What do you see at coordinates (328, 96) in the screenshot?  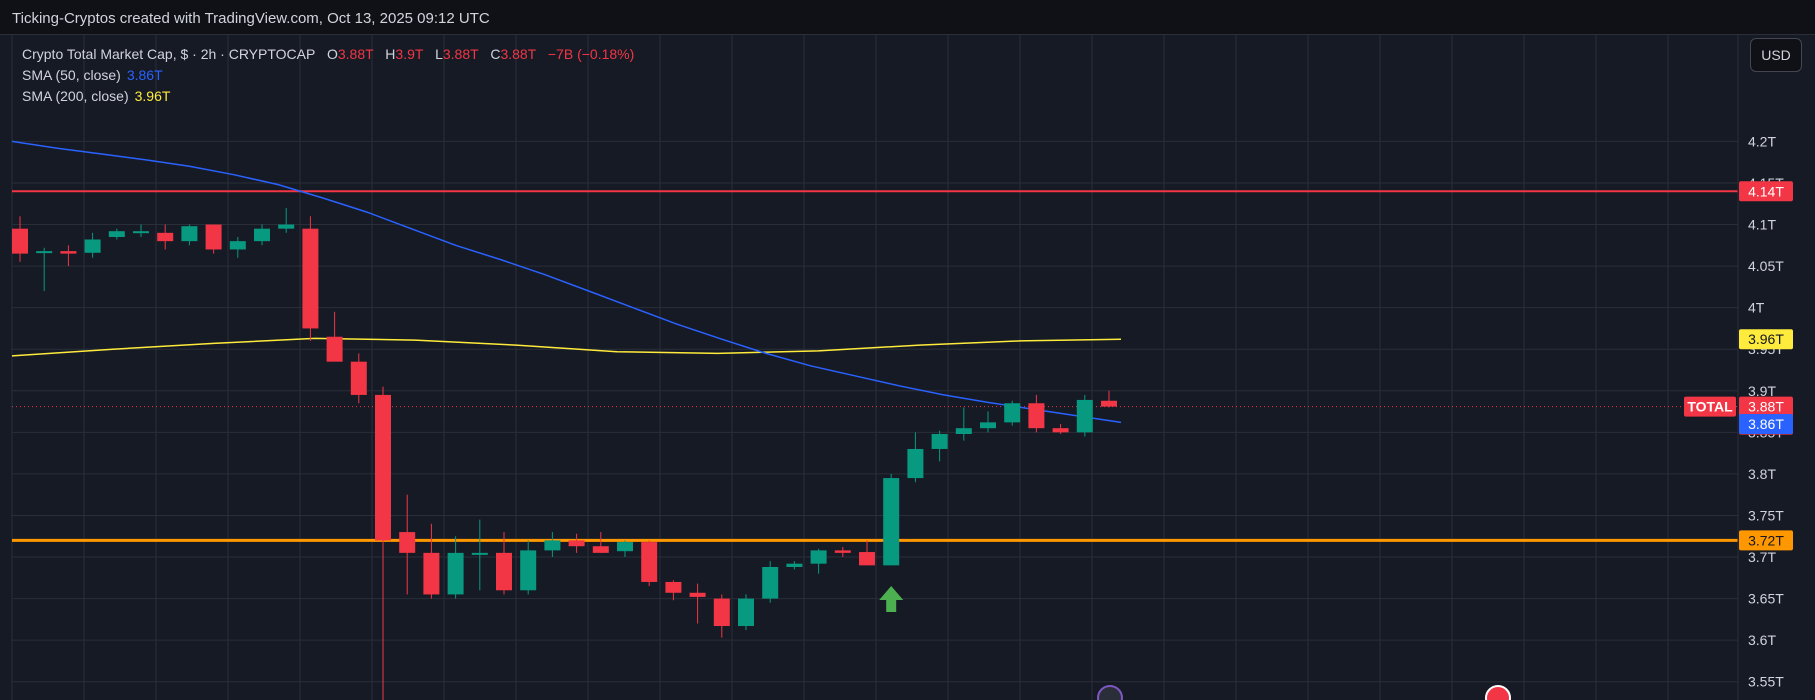 I see `legend-sma200-row: SMA (200, close) 3.96T` at bounding box center [328, 96].